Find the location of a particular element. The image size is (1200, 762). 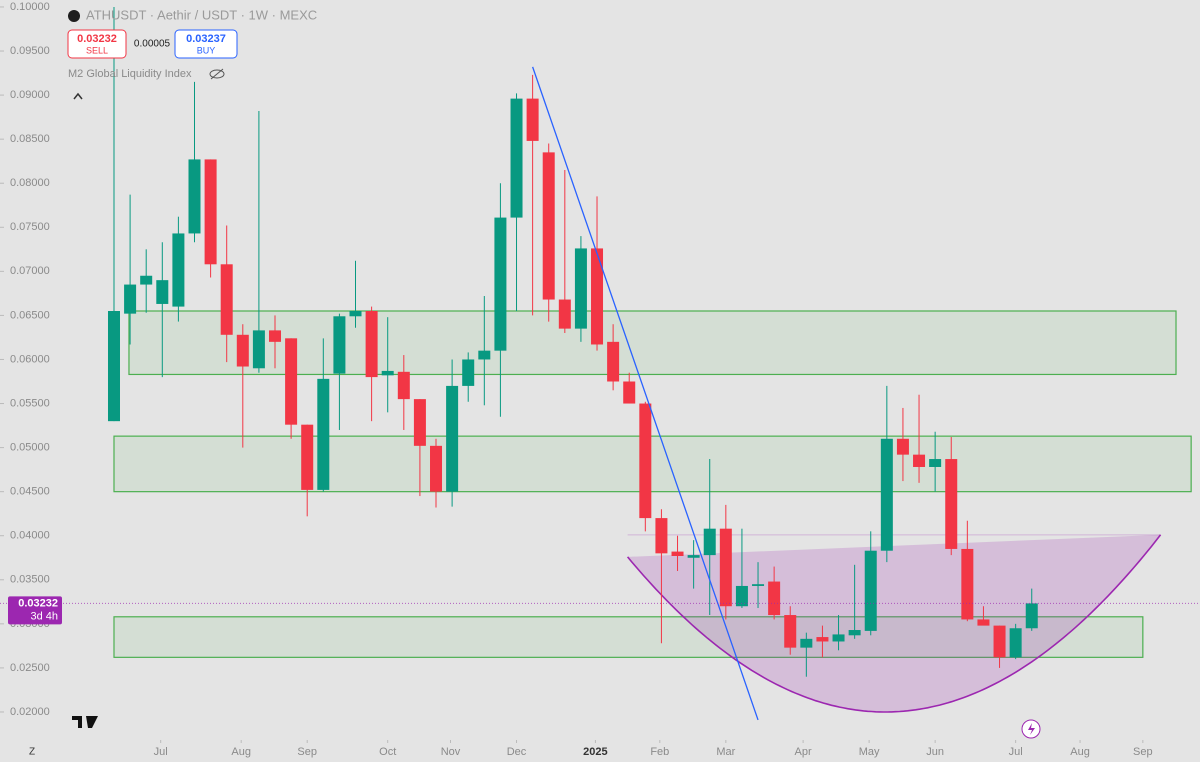

collapse-icon is located at coordinates (78, 96).